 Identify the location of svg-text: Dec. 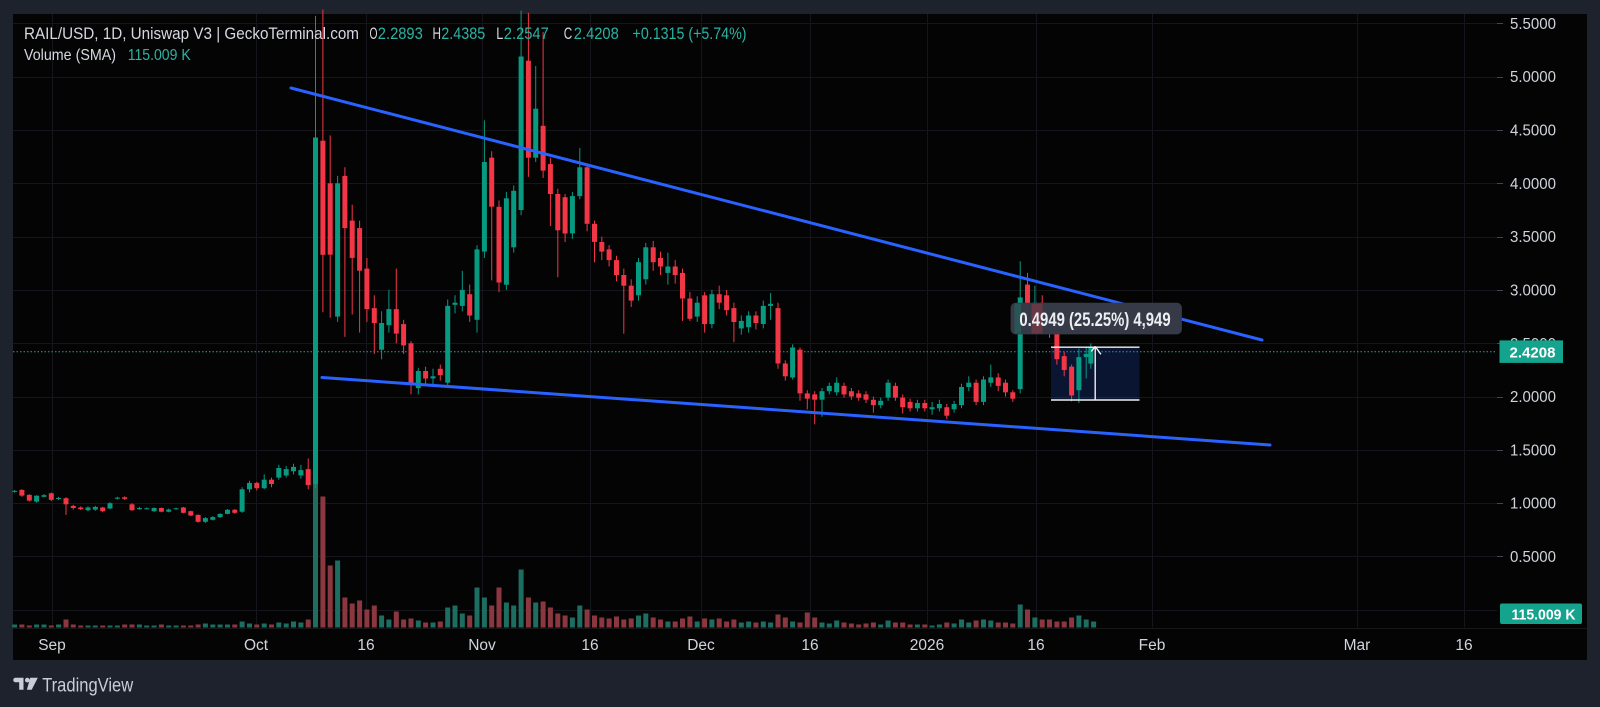
(701, 645).